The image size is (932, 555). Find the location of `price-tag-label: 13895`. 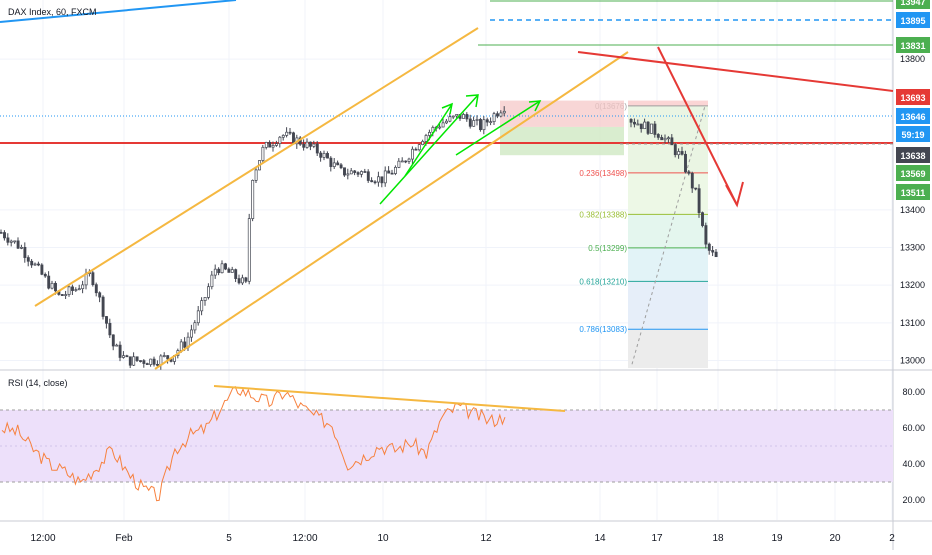

price-tag-label: 13895 is located at coordinates (912, 21).